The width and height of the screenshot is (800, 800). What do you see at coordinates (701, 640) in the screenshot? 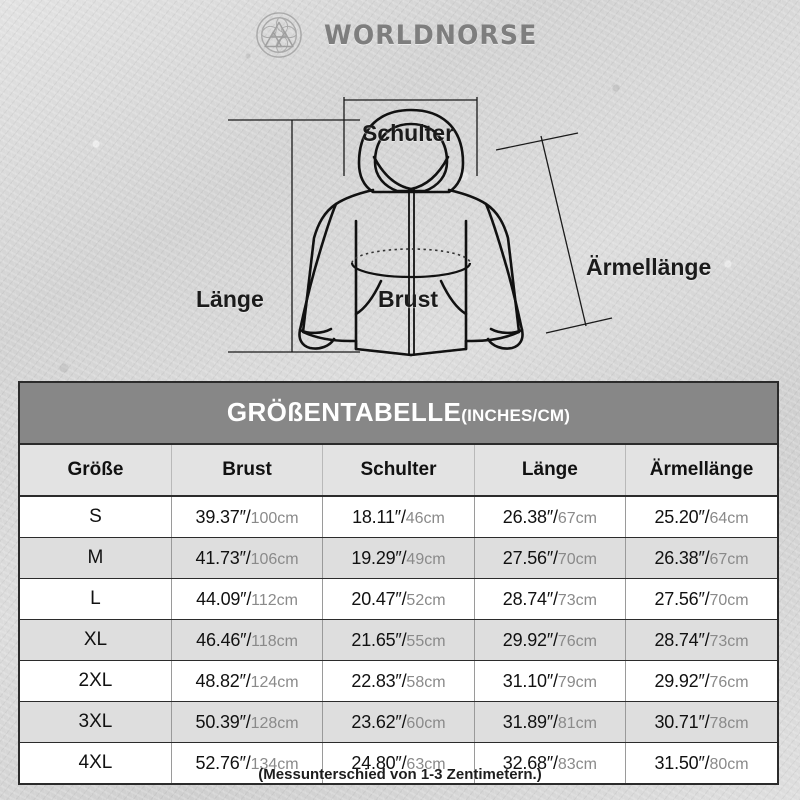
I see `cell-sleeve: 28.74″/73cm` at bounding box center [701, 640].